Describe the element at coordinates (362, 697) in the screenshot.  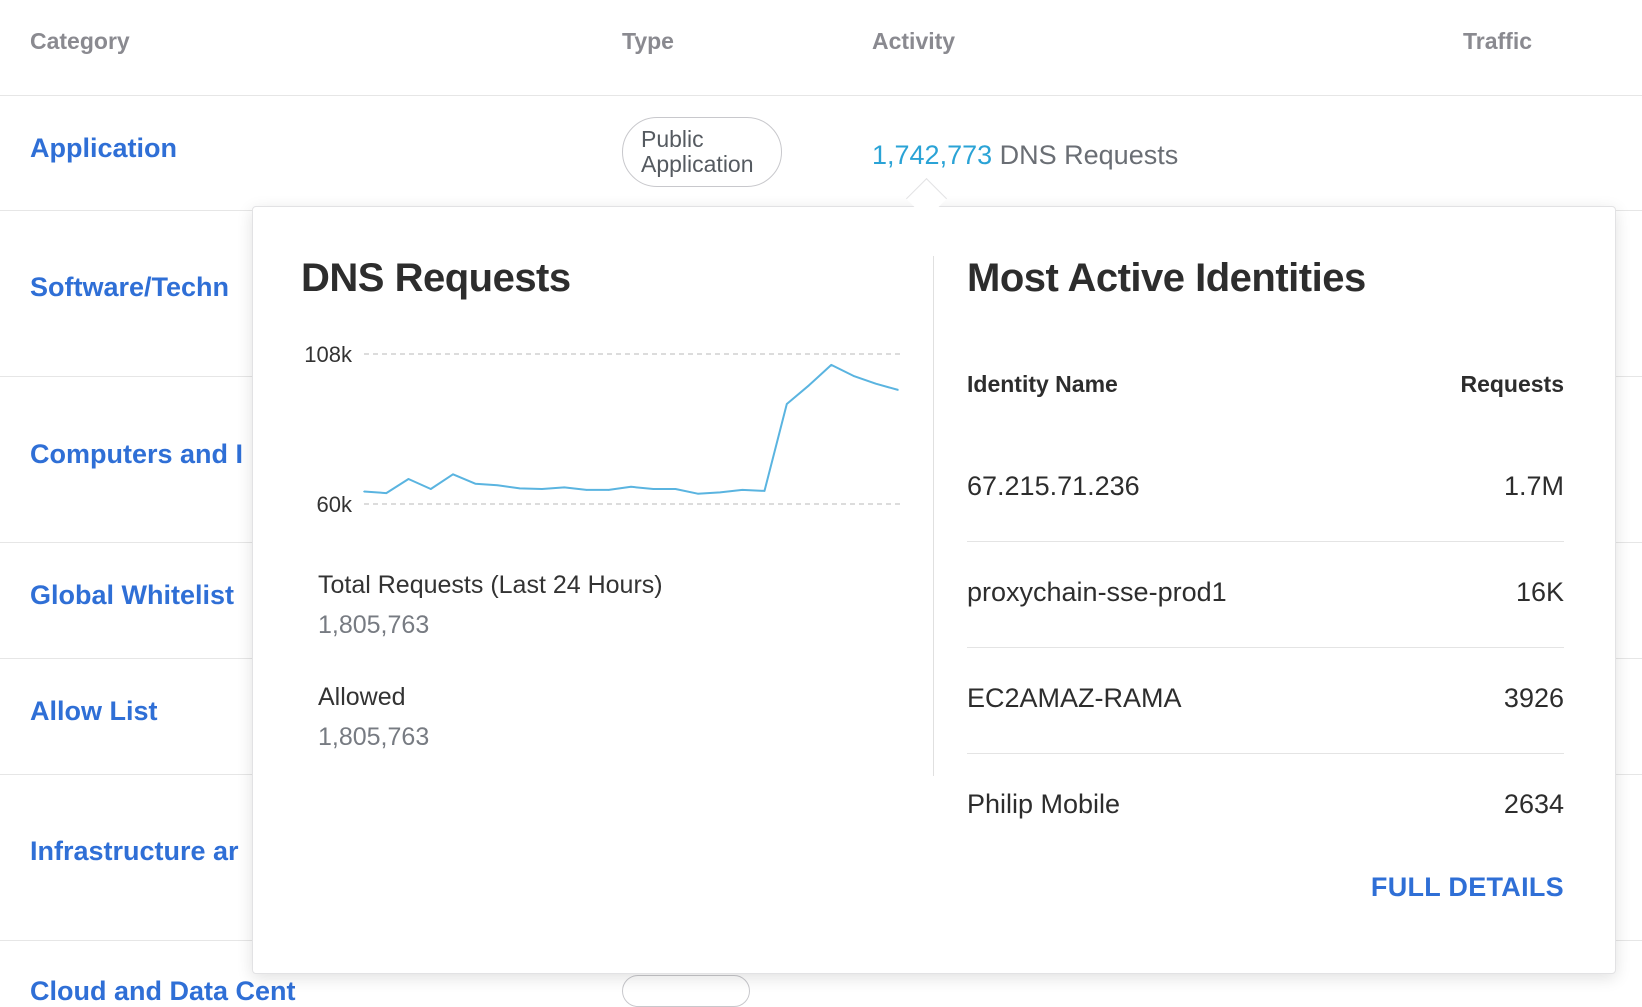
I see `allowed-label: Allowed` at that location.